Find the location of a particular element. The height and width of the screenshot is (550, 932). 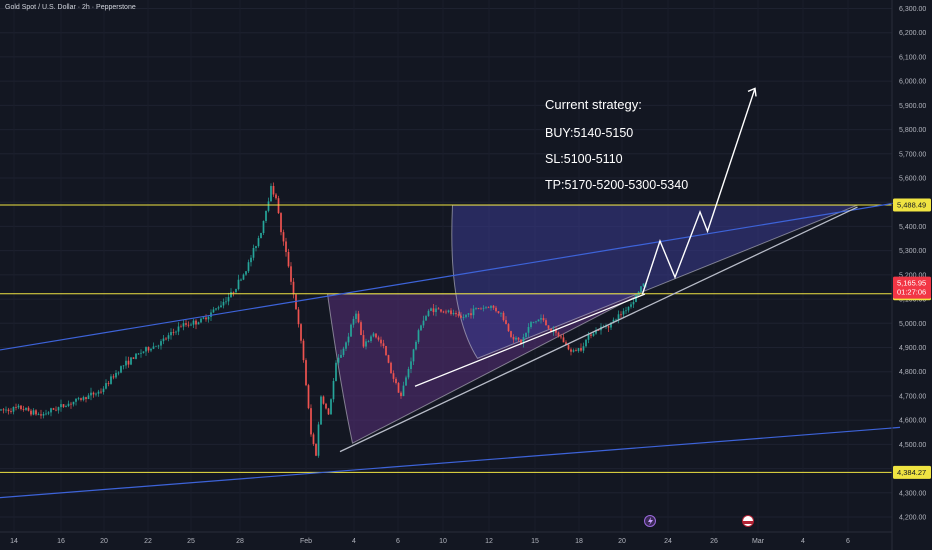

x-tick-label: 25 is located at coordinates (191, 541).